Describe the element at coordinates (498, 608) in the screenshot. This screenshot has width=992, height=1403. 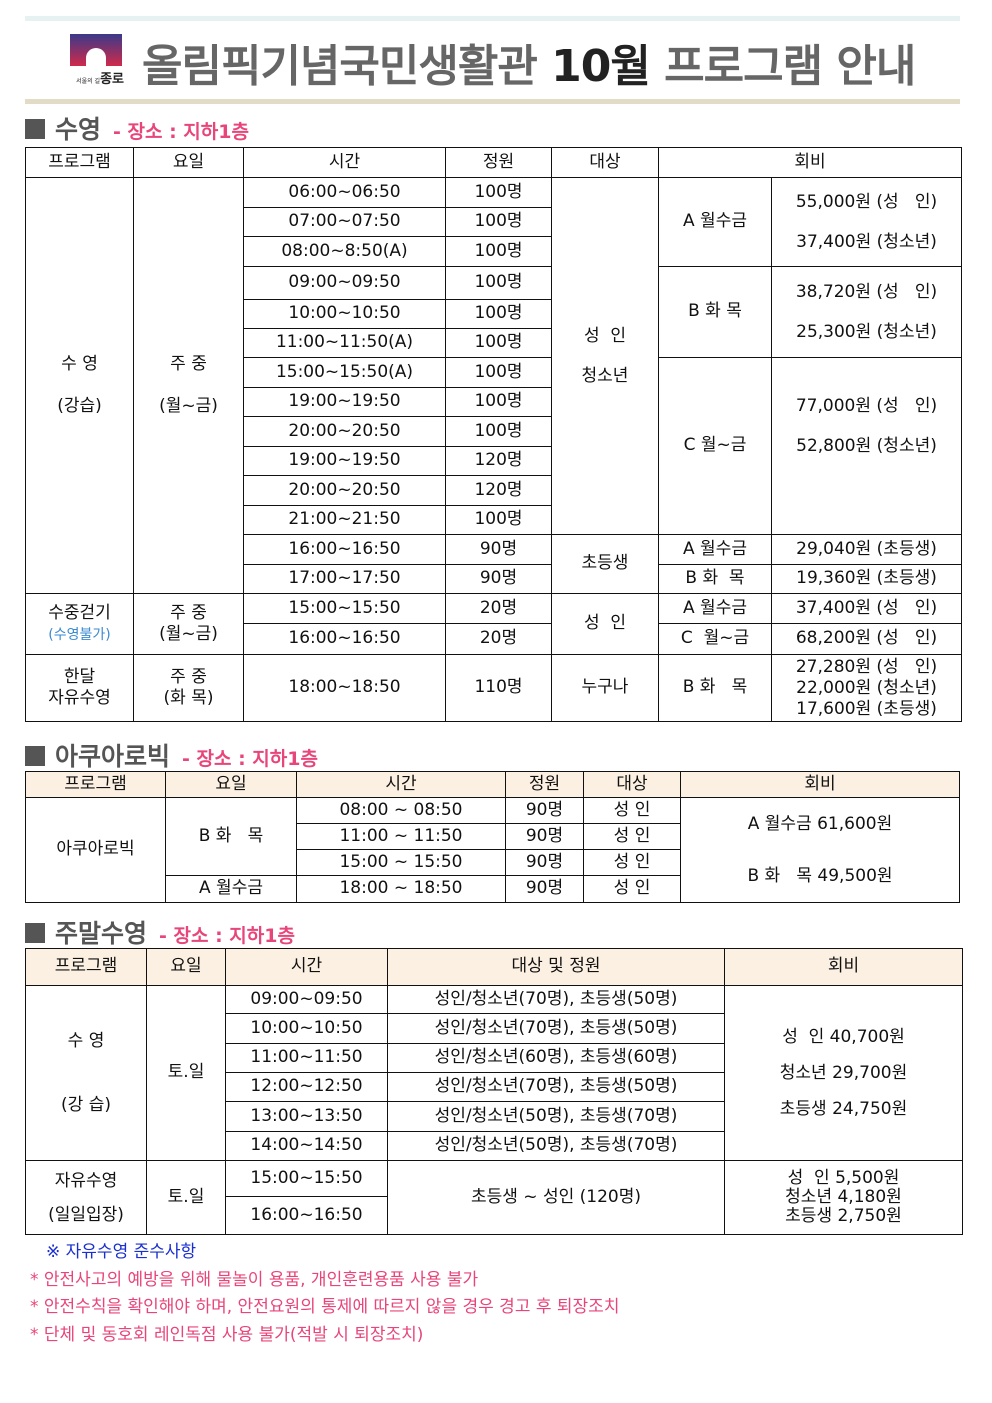
I see `table-cell: 20명` at that location.